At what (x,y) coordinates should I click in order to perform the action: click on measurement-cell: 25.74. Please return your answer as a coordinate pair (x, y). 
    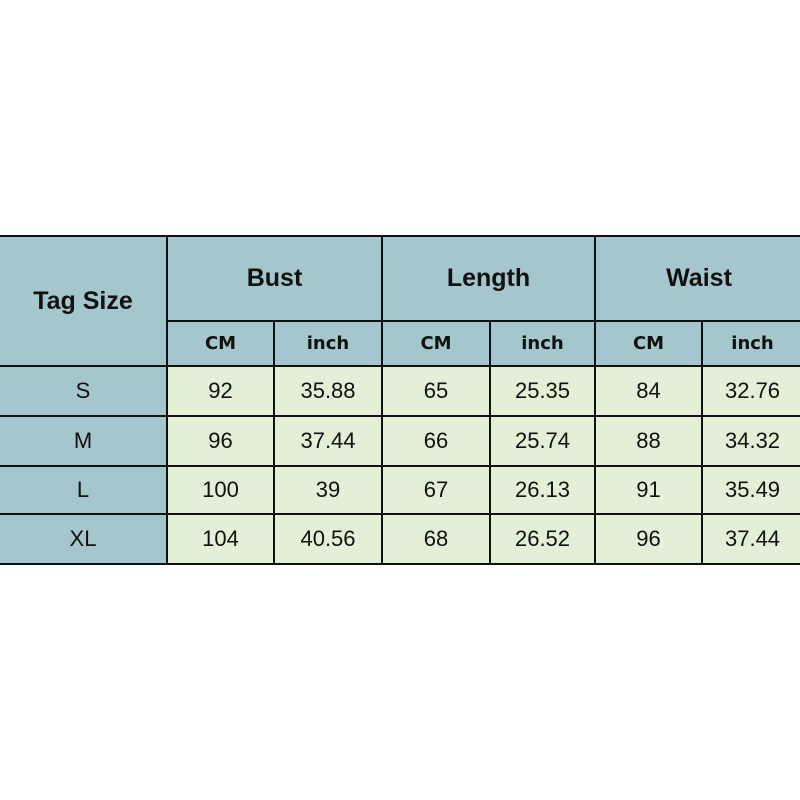
    Looking at the image, I should click on (542, 441).